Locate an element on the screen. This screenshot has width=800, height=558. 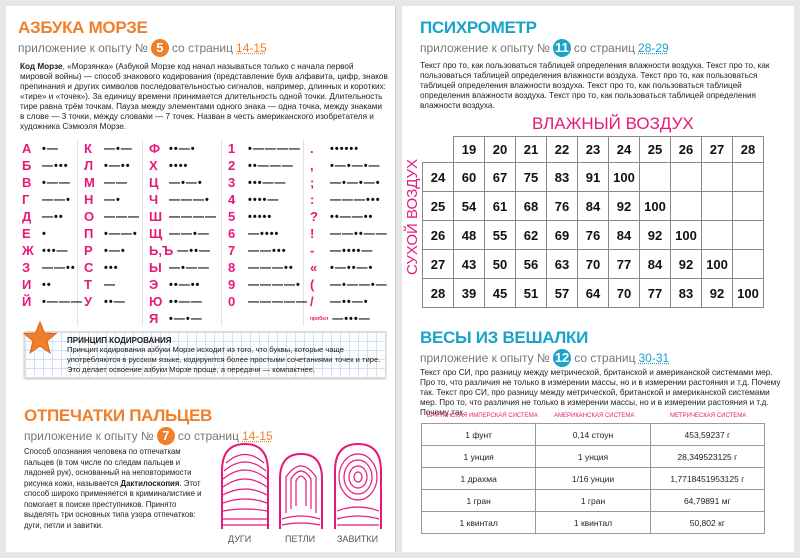
morse-entry: 3 •••—— is located at coordinates (265, 182).